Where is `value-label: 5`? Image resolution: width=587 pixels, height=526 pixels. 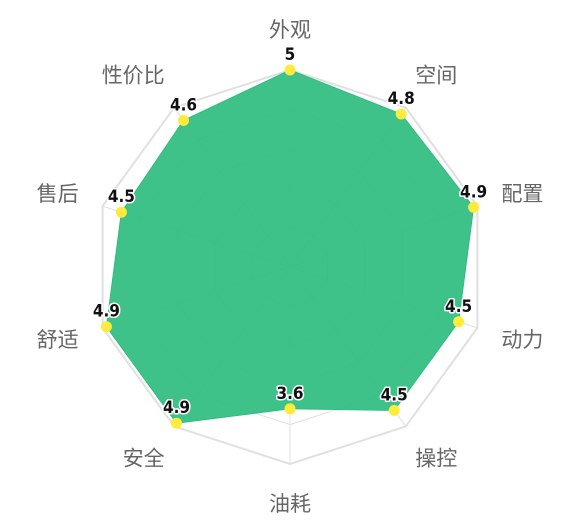 value-label: 5 is located at coordinates (290, 55).